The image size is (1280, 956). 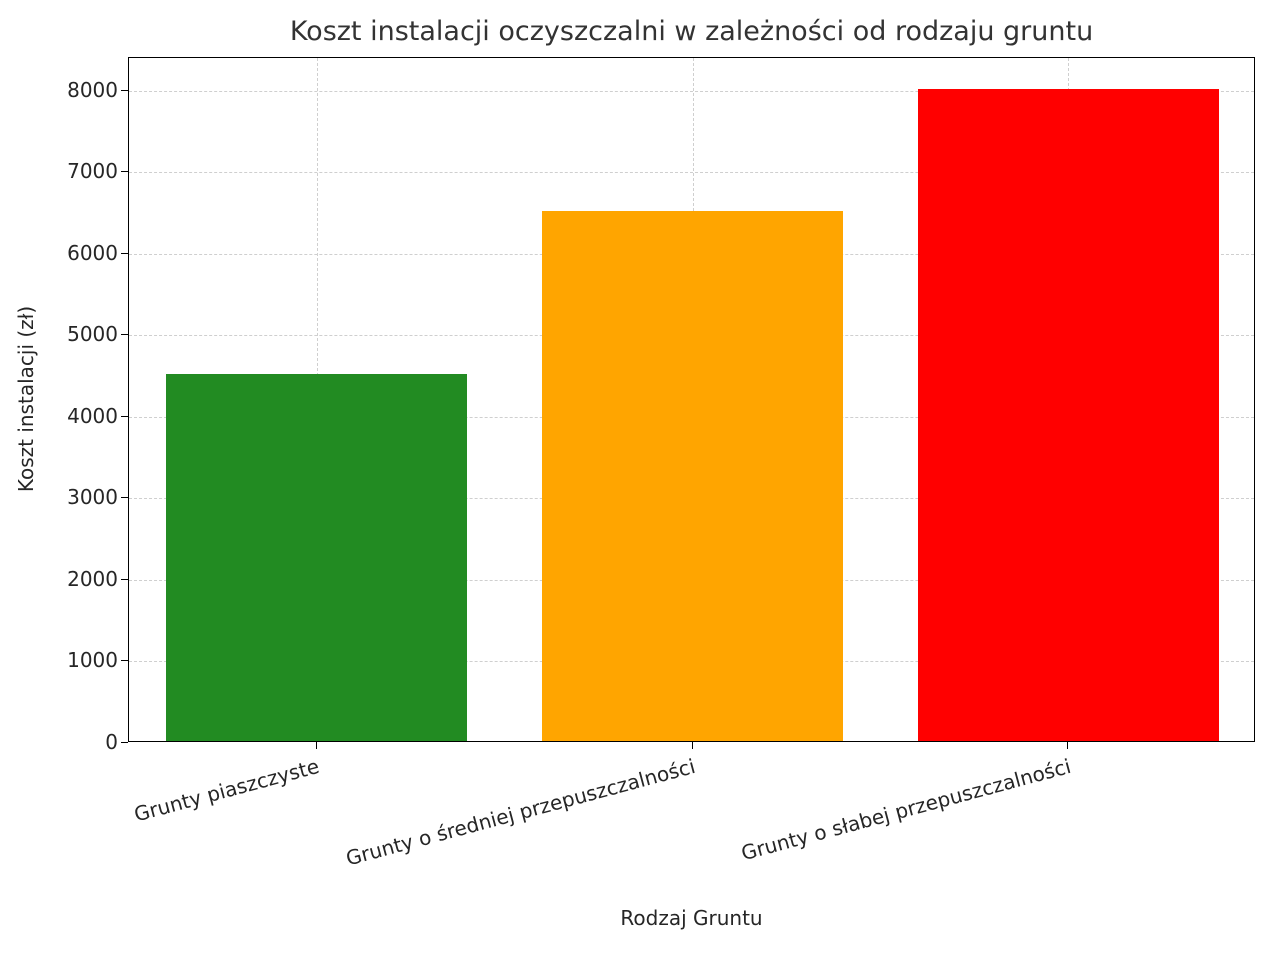 What do you see at coordinates (691, 918) in the screenshot?
I see `x-axis-label: Rodzaj Gruntu` at bounding box center [691, 918].